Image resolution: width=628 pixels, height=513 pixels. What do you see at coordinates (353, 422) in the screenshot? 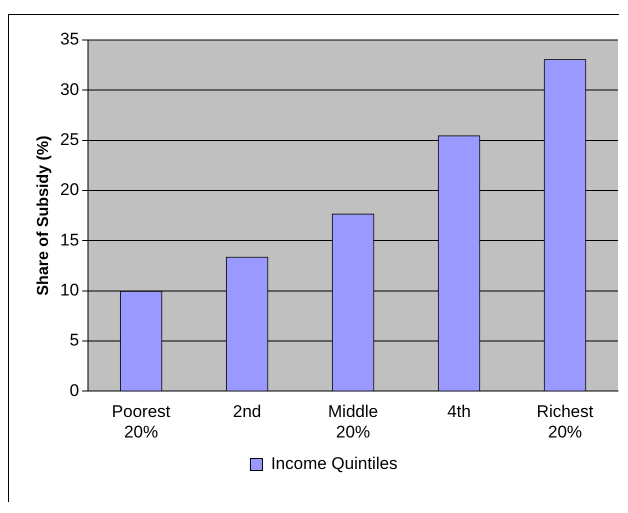
I see `x-tick-label: Middle 20%` at bounding box center [353, 422].